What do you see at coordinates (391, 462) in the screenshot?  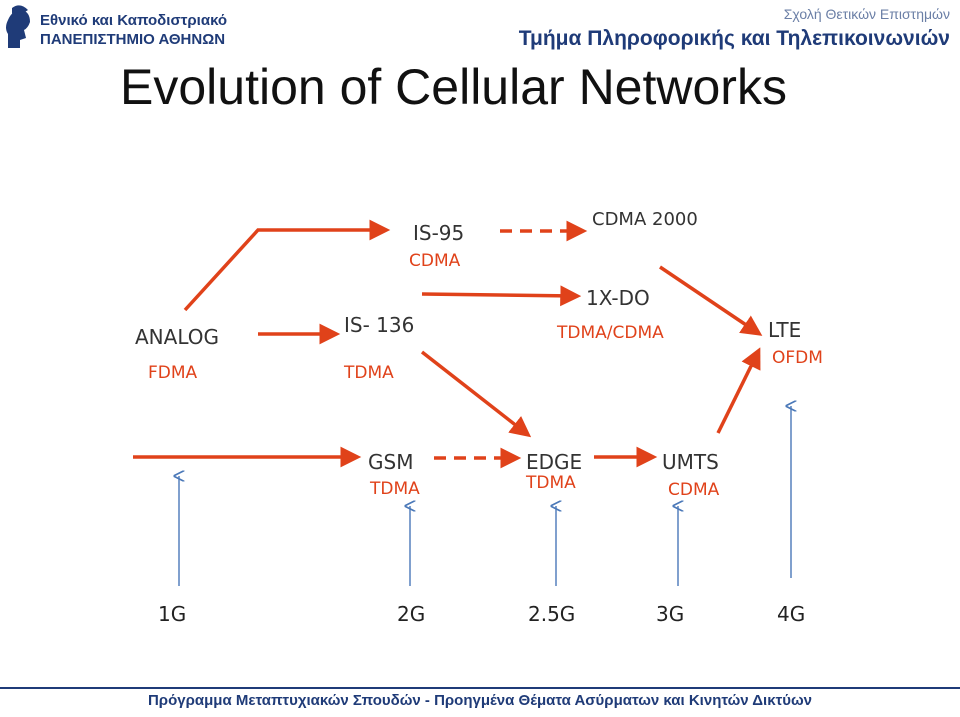 I see `node-gsm: GSM` at bounding box center [391, 462].